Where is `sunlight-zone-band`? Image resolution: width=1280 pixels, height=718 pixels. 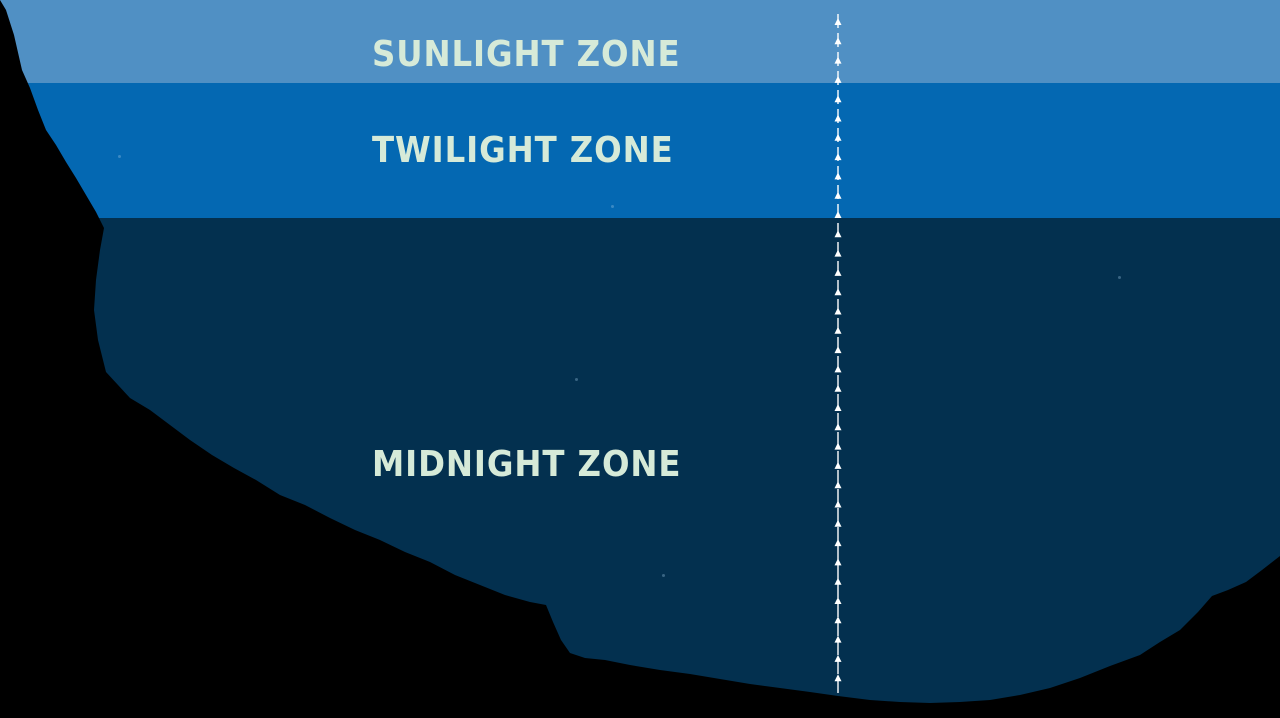 sunlight-zone-band is located at coordinates (640, 41).